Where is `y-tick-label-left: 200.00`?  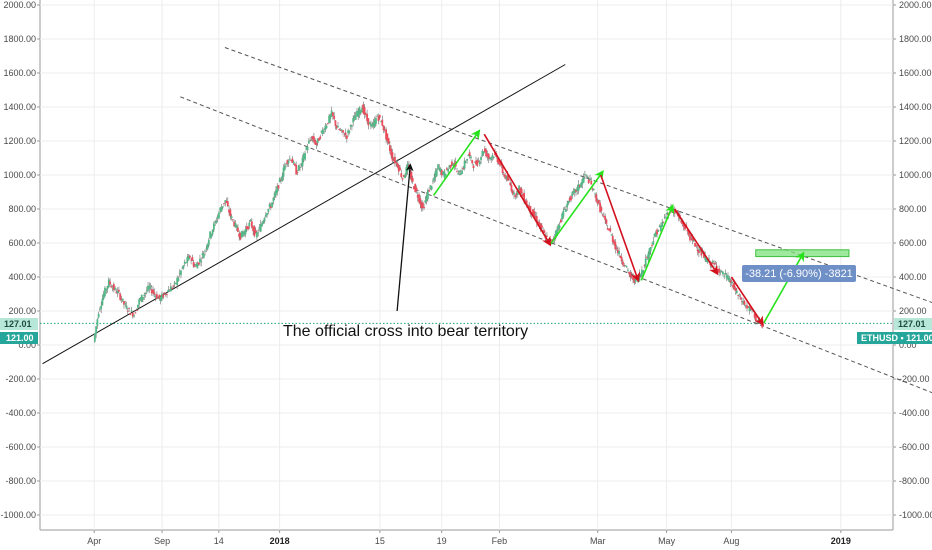
y-tick-label-left: 200.00 is located at coordinates (22, 311).